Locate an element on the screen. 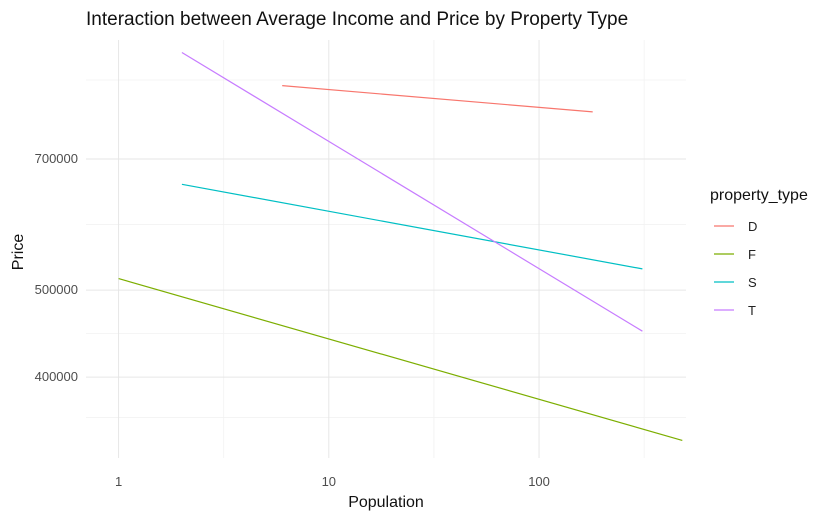 The image size is (840, 519). y-axis-title: Price is located at coordinates (18, 252).